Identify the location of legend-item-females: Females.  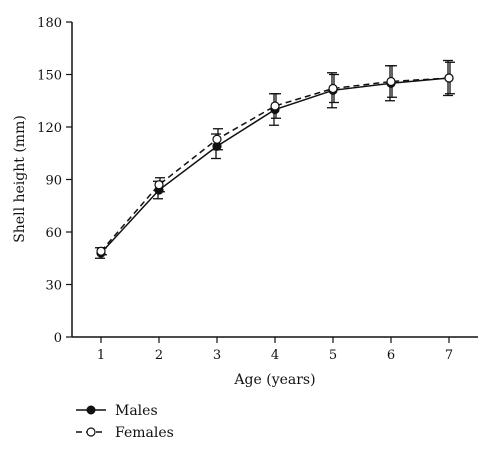
(125, 433).